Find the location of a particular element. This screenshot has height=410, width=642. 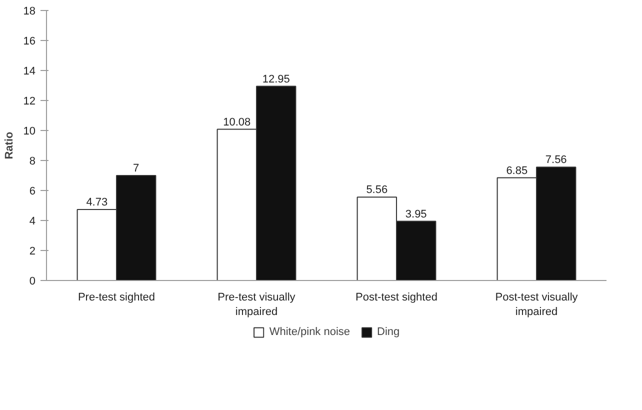

x-tick-label: Post-test visually impaired is located at coordinates (536, 305).